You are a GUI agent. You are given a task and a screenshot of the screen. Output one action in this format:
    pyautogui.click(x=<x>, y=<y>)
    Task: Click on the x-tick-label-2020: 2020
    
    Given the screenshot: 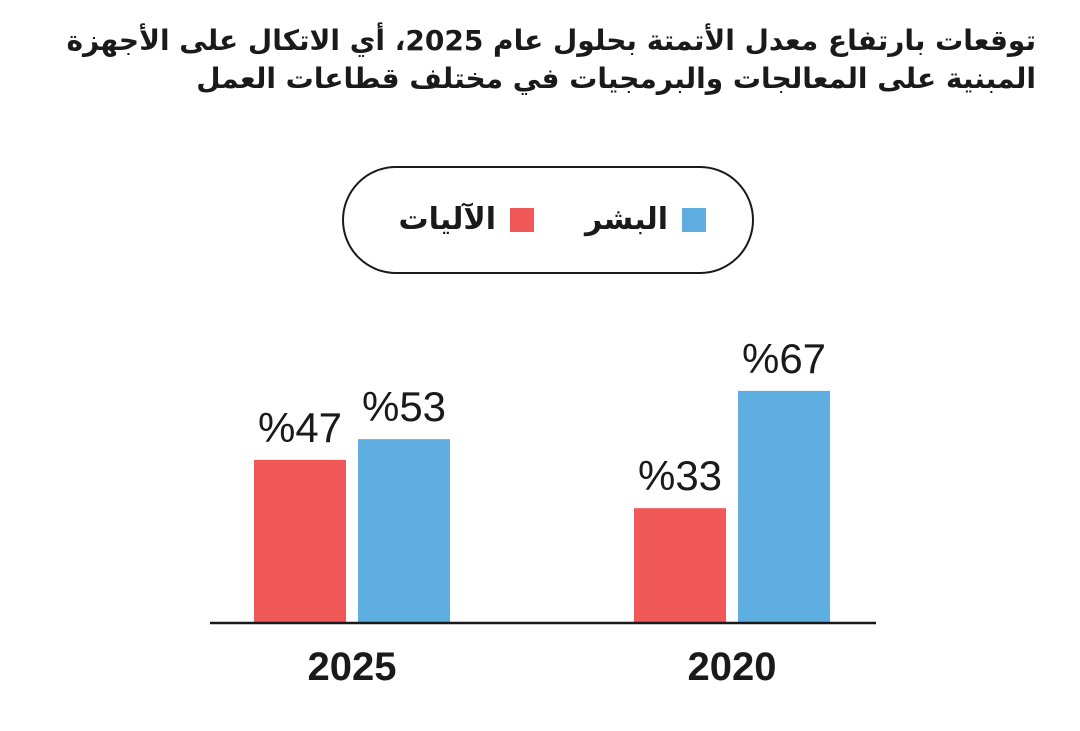 What is the action you would take?
    pyautogui.click(x=732, y=667)
    